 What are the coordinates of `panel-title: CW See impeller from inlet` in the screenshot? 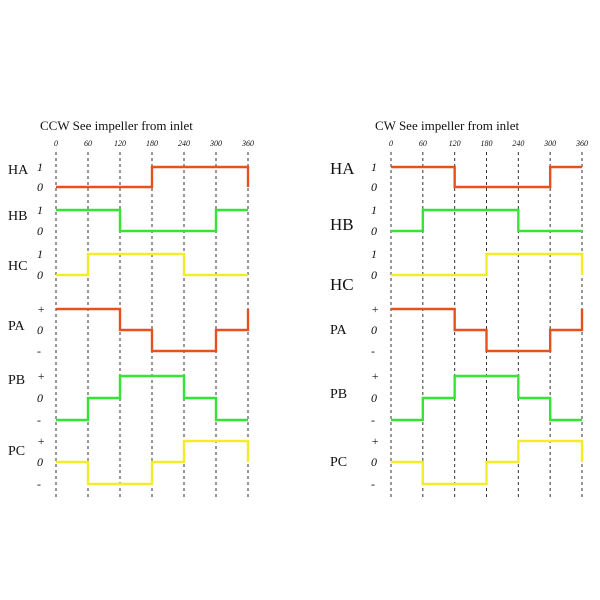 It's located at (447, 125).